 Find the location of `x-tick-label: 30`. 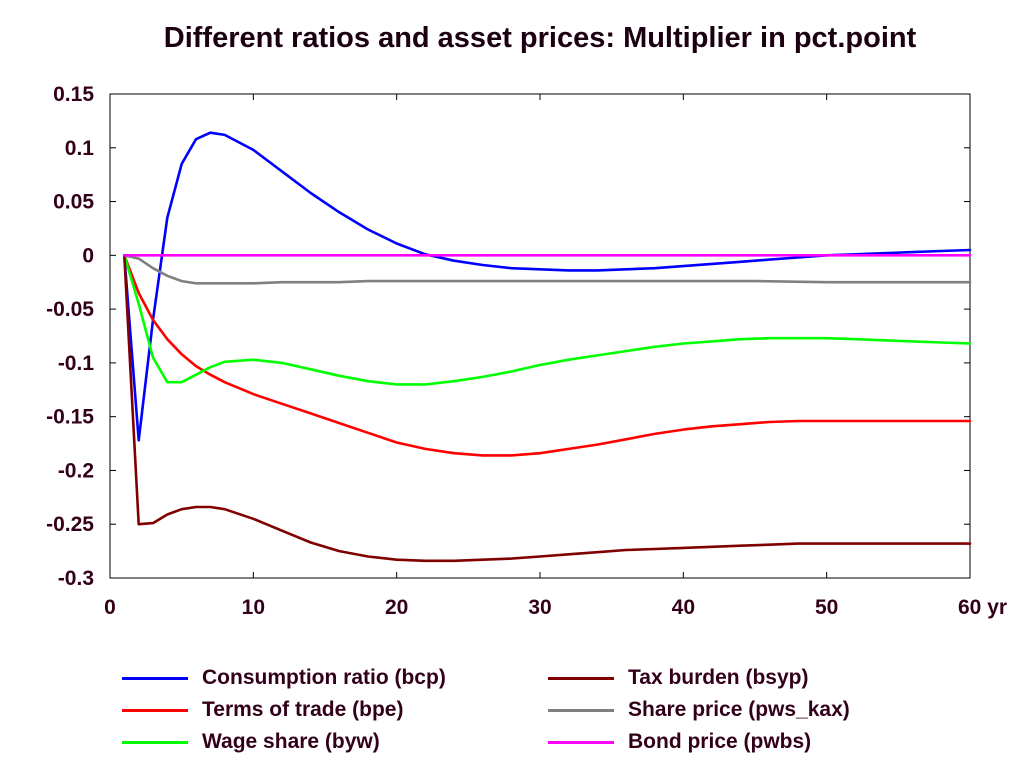

x-tick-label: 30 is located at coordinates (539, 607).